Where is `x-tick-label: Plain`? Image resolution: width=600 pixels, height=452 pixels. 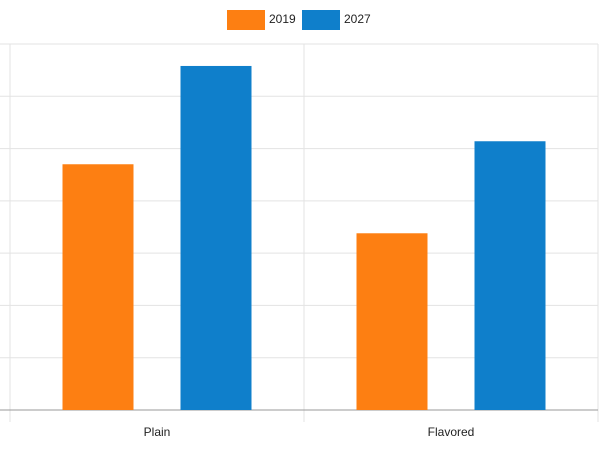 x-tick-label: Plain is located at coordinates (157, 432).